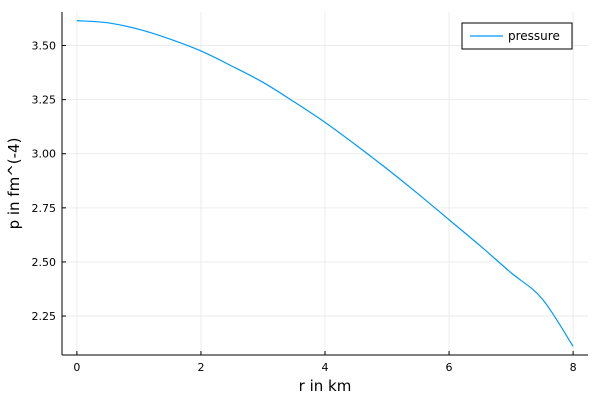 This screenshot has width=600, height=400. Describe the element at coordinates (44, 316) in the screenshot. I see `y-tick-label: 2.25` at that location.